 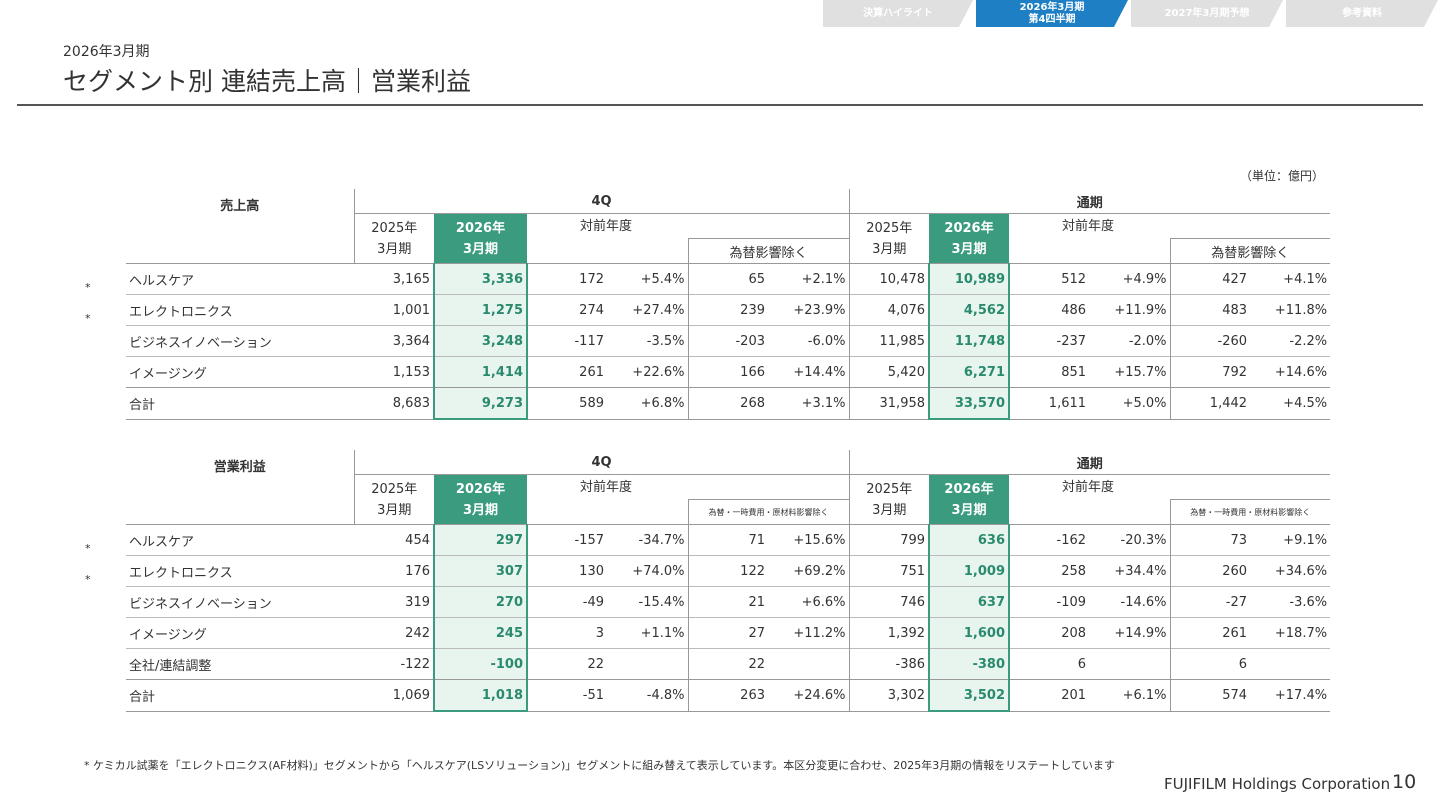 I want to click on tab-reference: 参考資料, so click(x=1362, y=13).